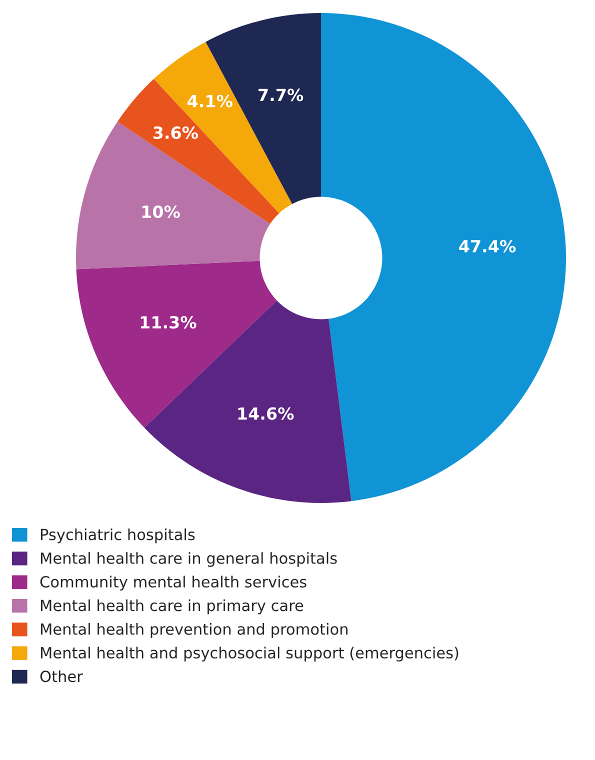 This screenshot has height=760, width=595. I want to click on legend-label: Other, so click(61, 676).